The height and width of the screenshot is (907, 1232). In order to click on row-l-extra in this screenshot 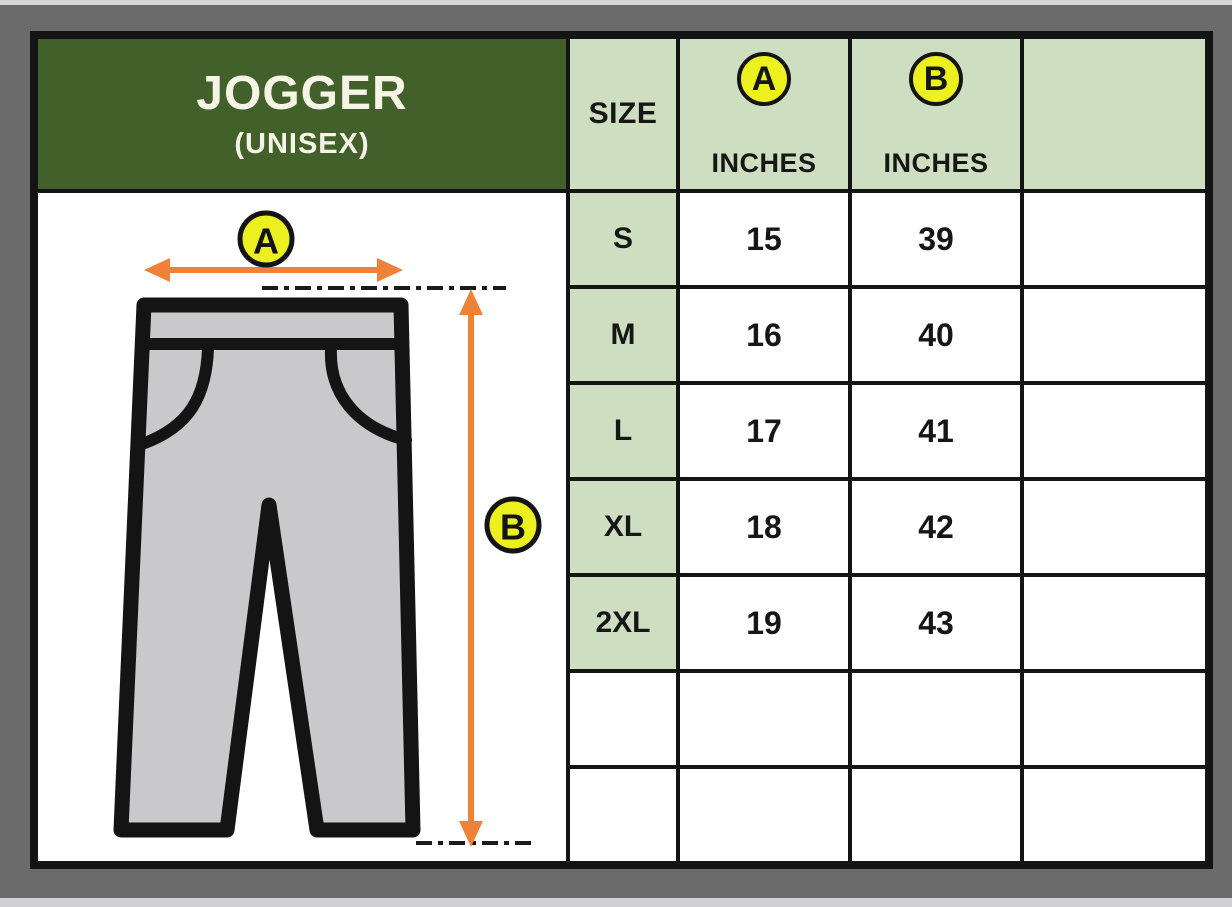, I will do `click(1114, 431)`.